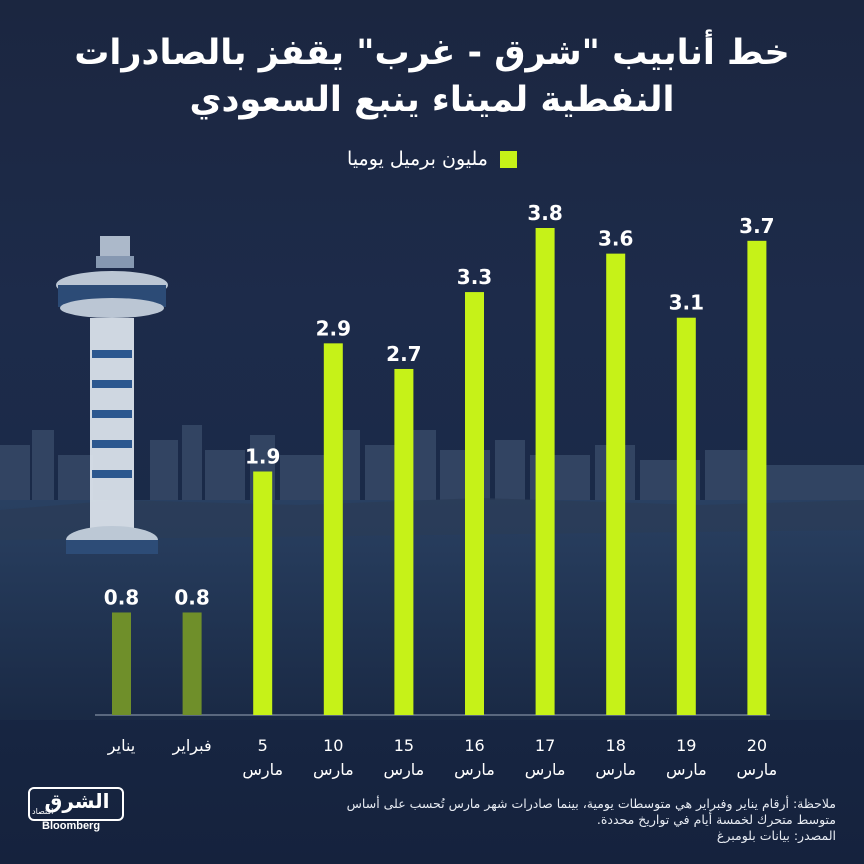  I want to click on value-label-3: 2.9, so click(333, 328).